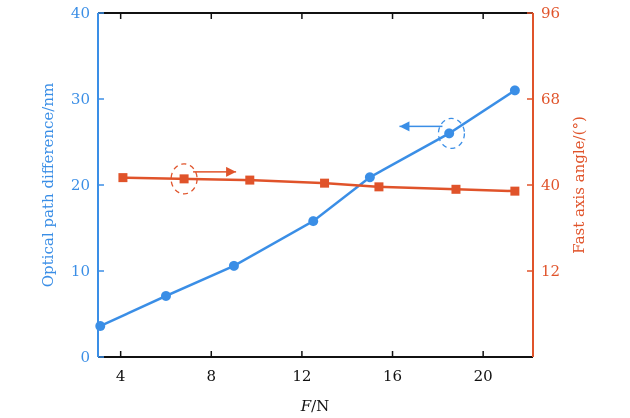 The height and width of the screenshot is (418, 630). Describe the element at coordinates (301, 376) in the screenshot. I see `x-tick-label: 12` at that location.